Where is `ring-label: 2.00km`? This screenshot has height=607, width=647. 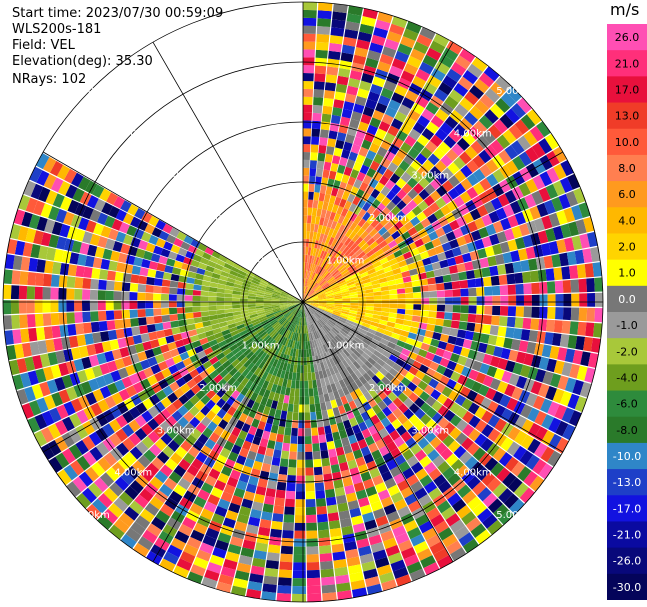 ring-label: 2.00km is located at coordinates (218, 388).